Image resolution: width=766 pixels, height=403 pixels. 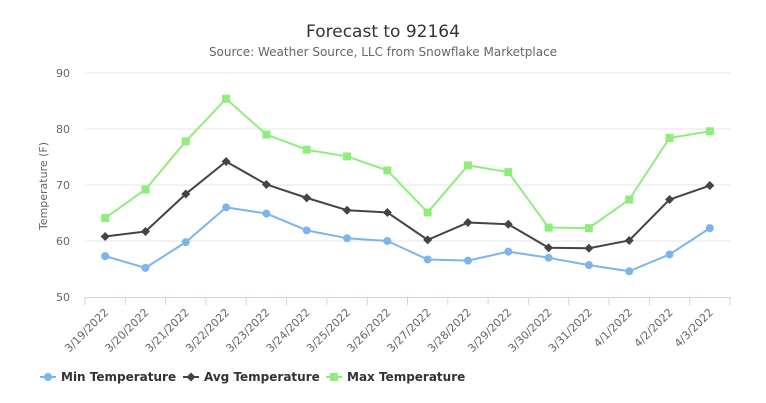 What do you see at coordinates (406, 377) in the screenshot?
I see `legend-label: Max Temperature` at bounding box center [406, 377].